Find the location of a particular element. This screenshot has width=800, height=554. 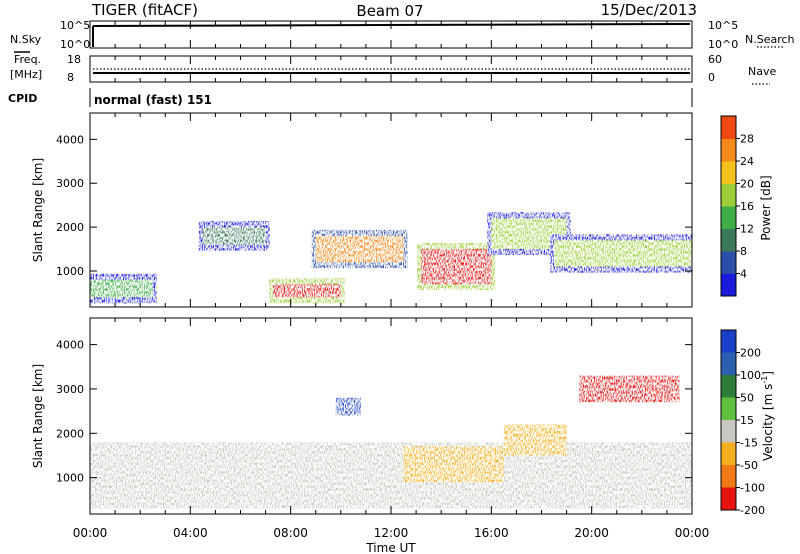

power-ylabel: Slant Range [km] is located at coordinates (38, 210).